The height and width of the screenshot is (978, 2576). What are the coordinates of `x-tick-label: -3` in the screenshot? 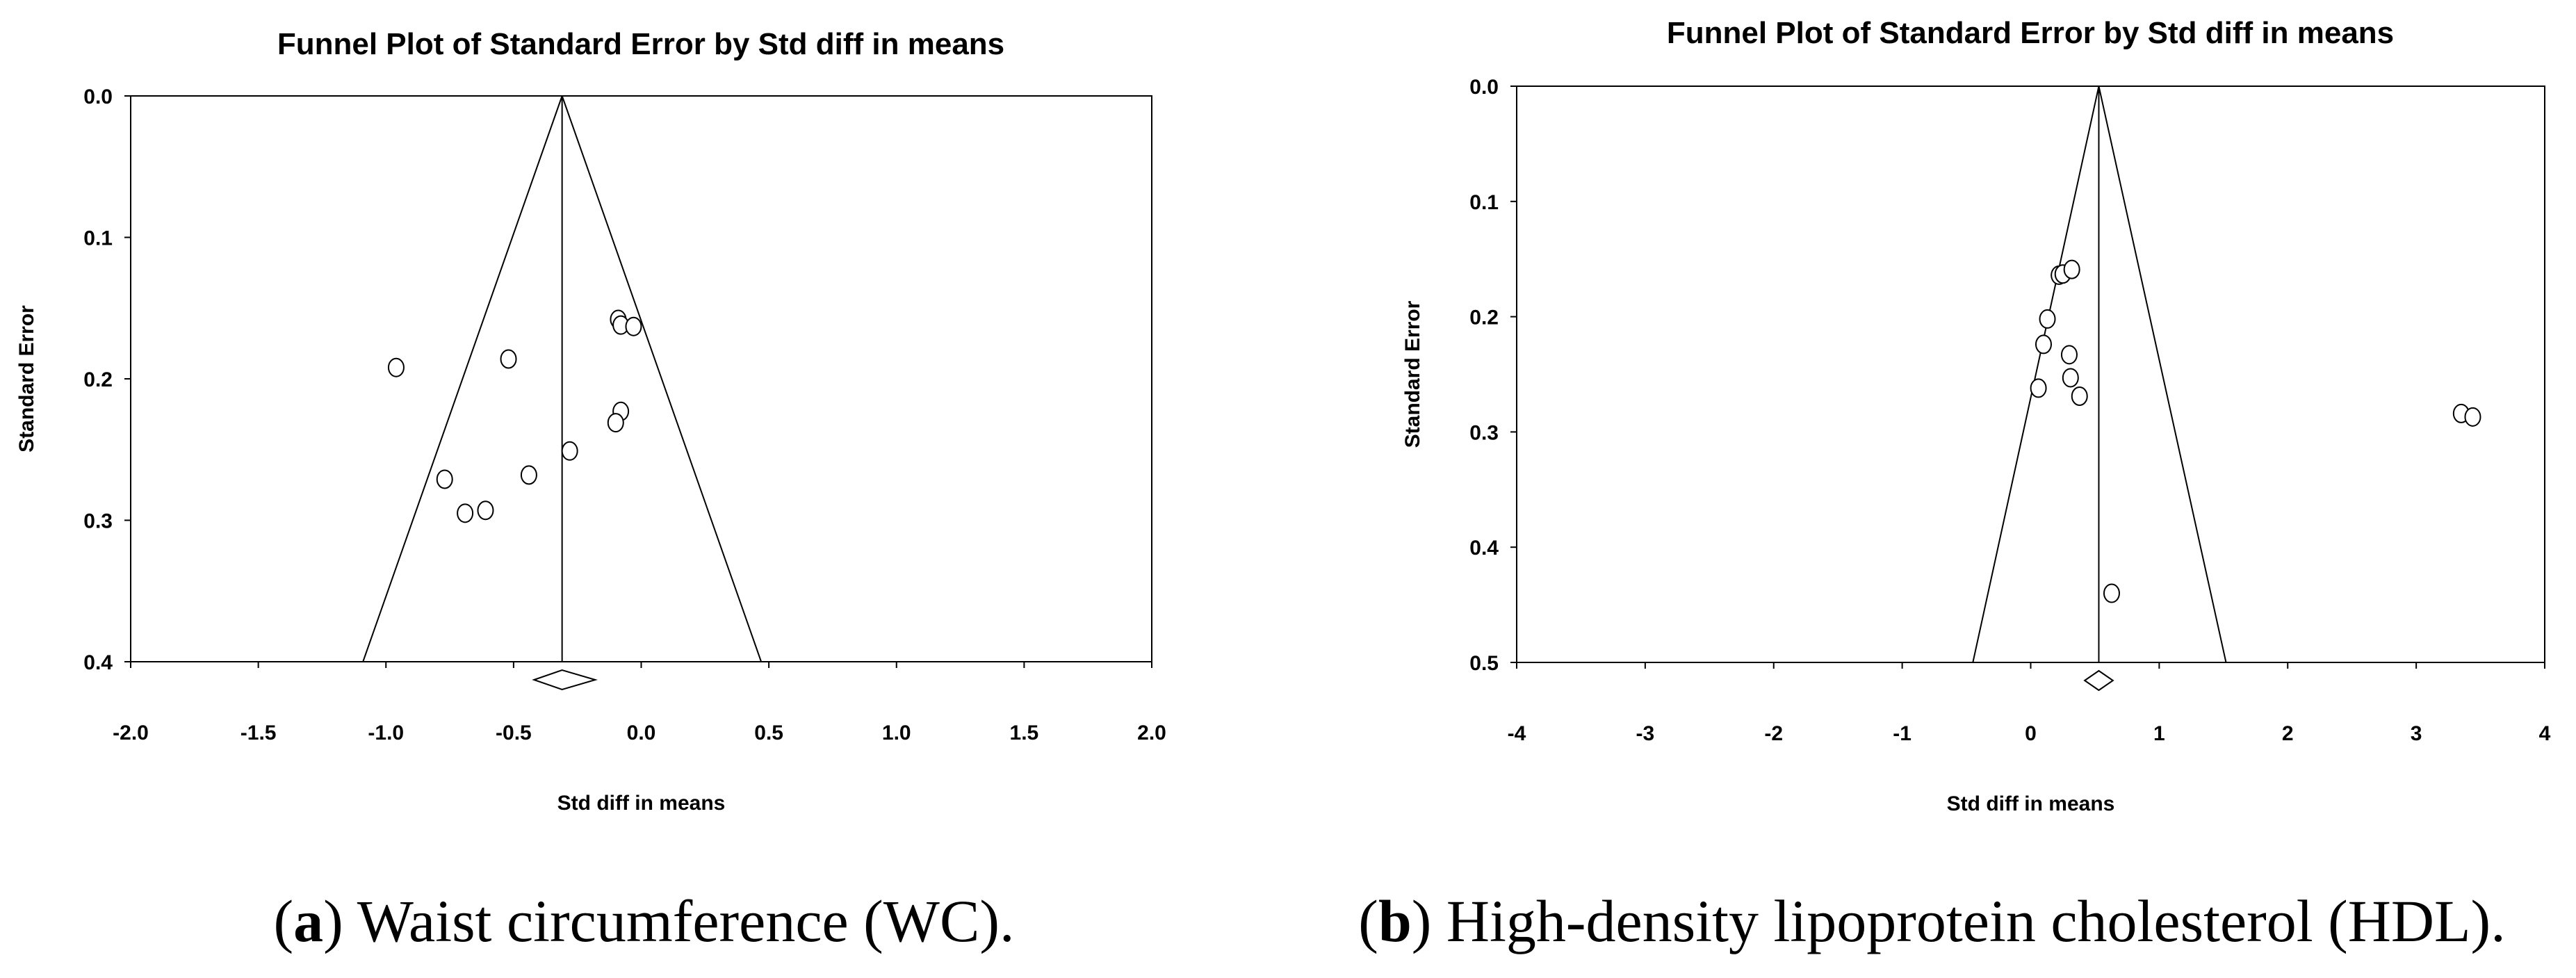 It's located at (1645, 733).